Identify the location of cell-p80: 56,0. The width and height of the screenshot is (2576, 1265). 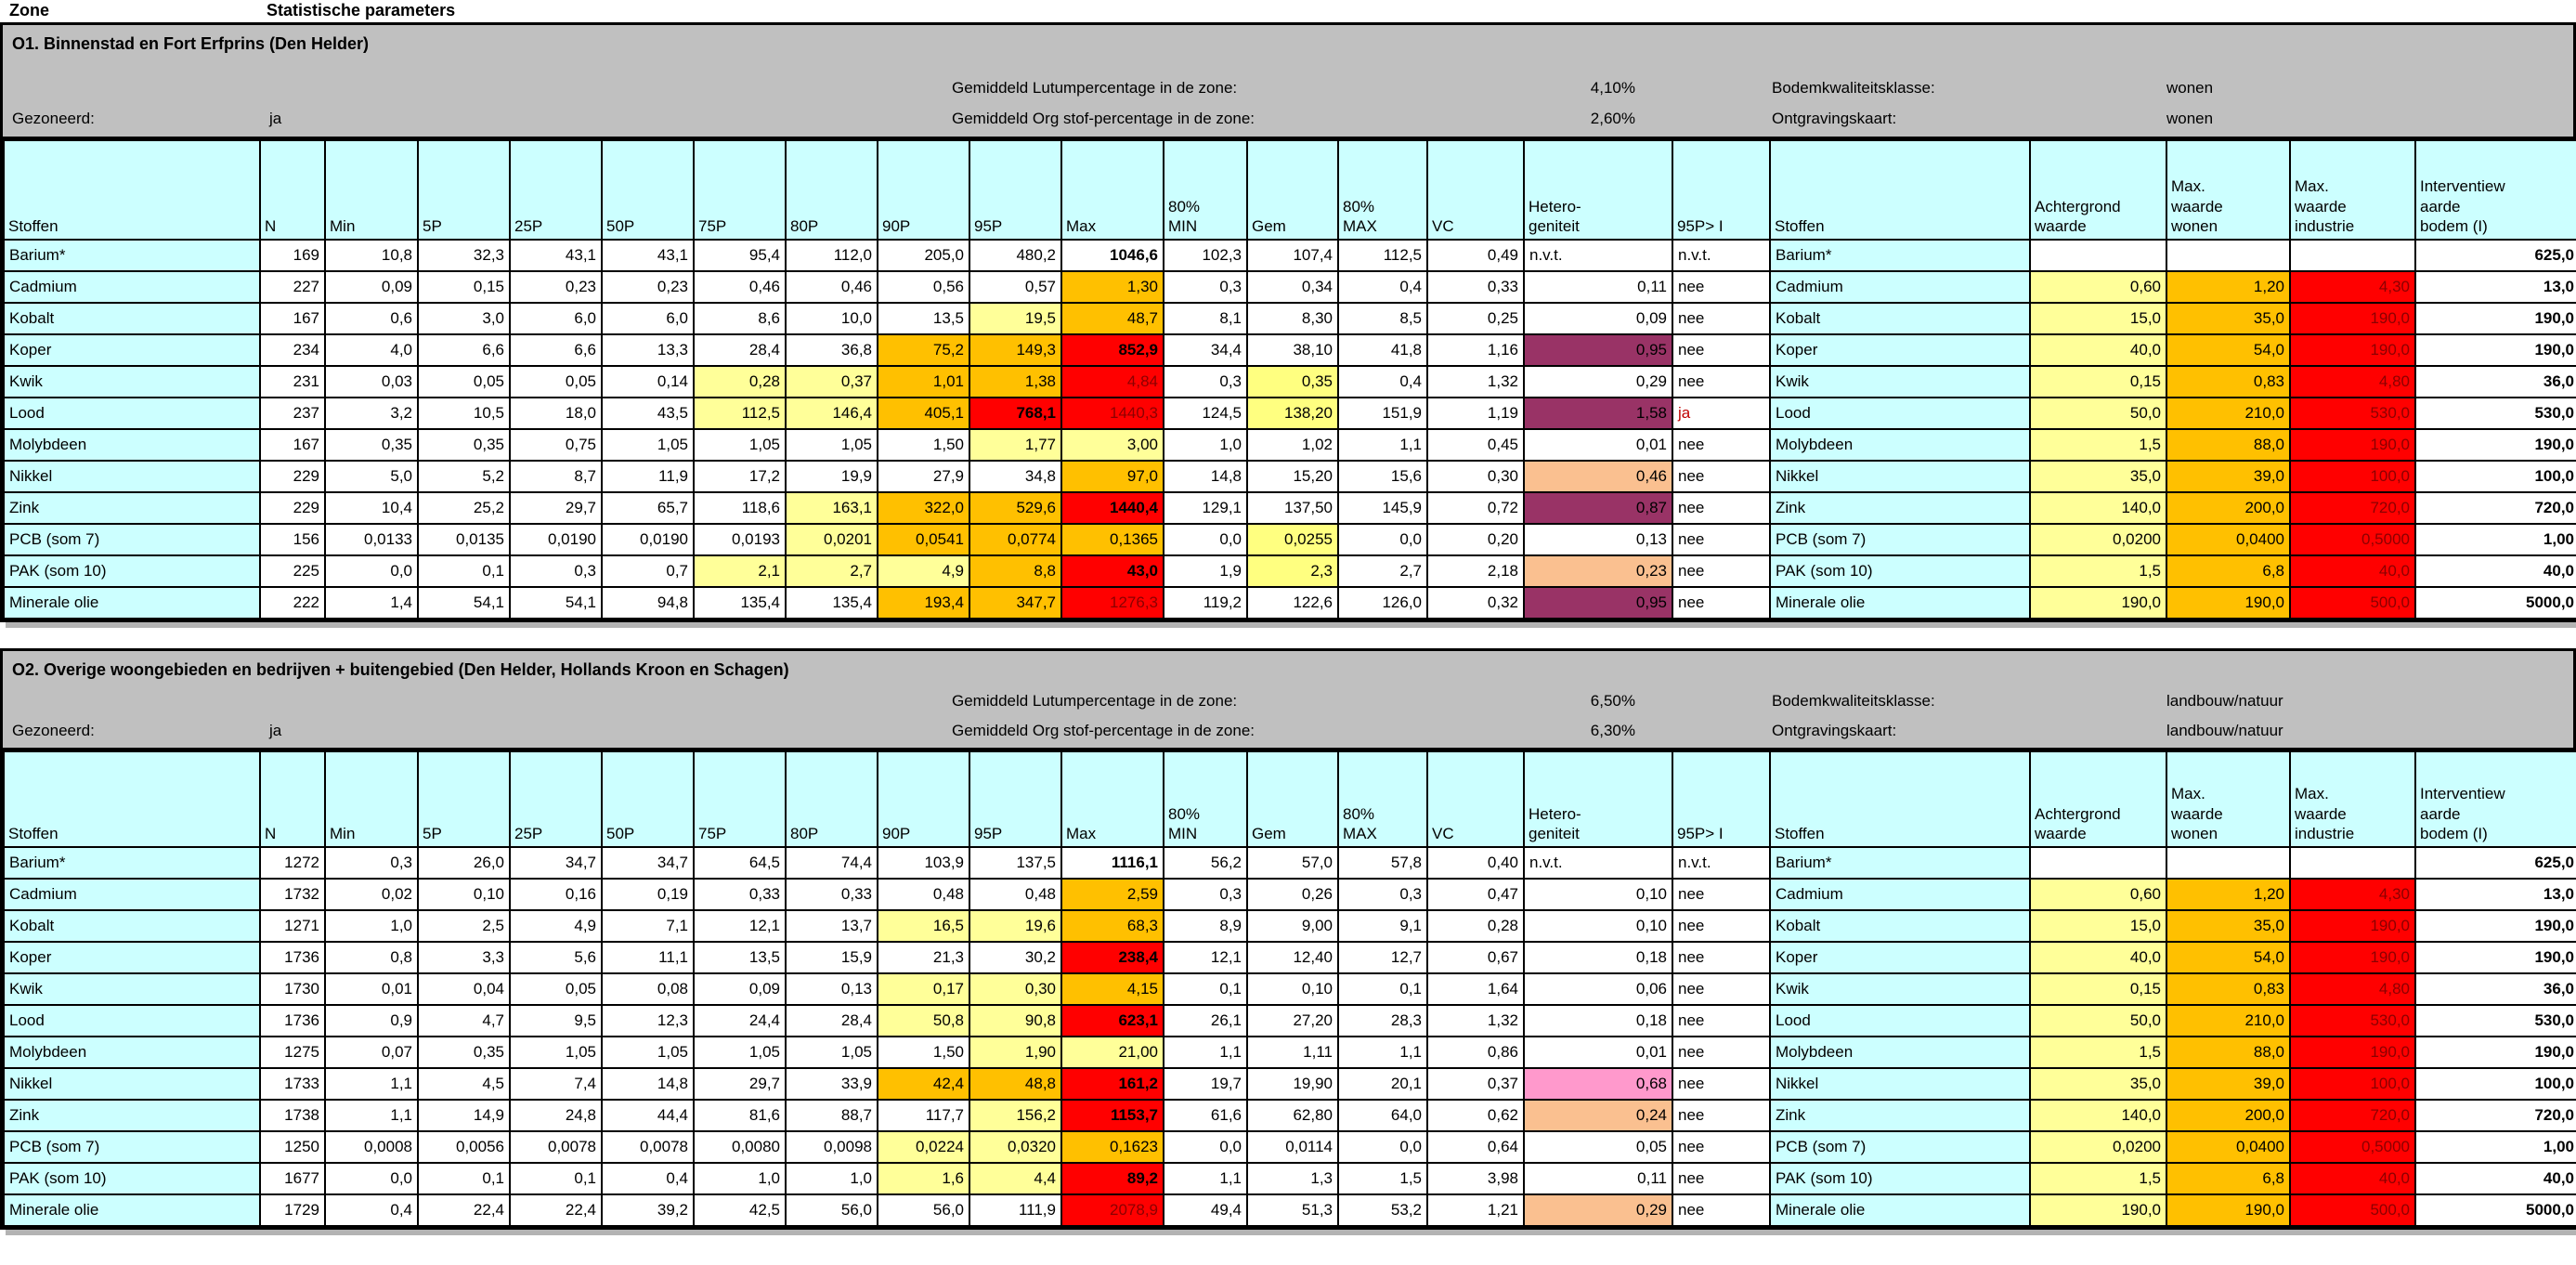
(832, 1210).